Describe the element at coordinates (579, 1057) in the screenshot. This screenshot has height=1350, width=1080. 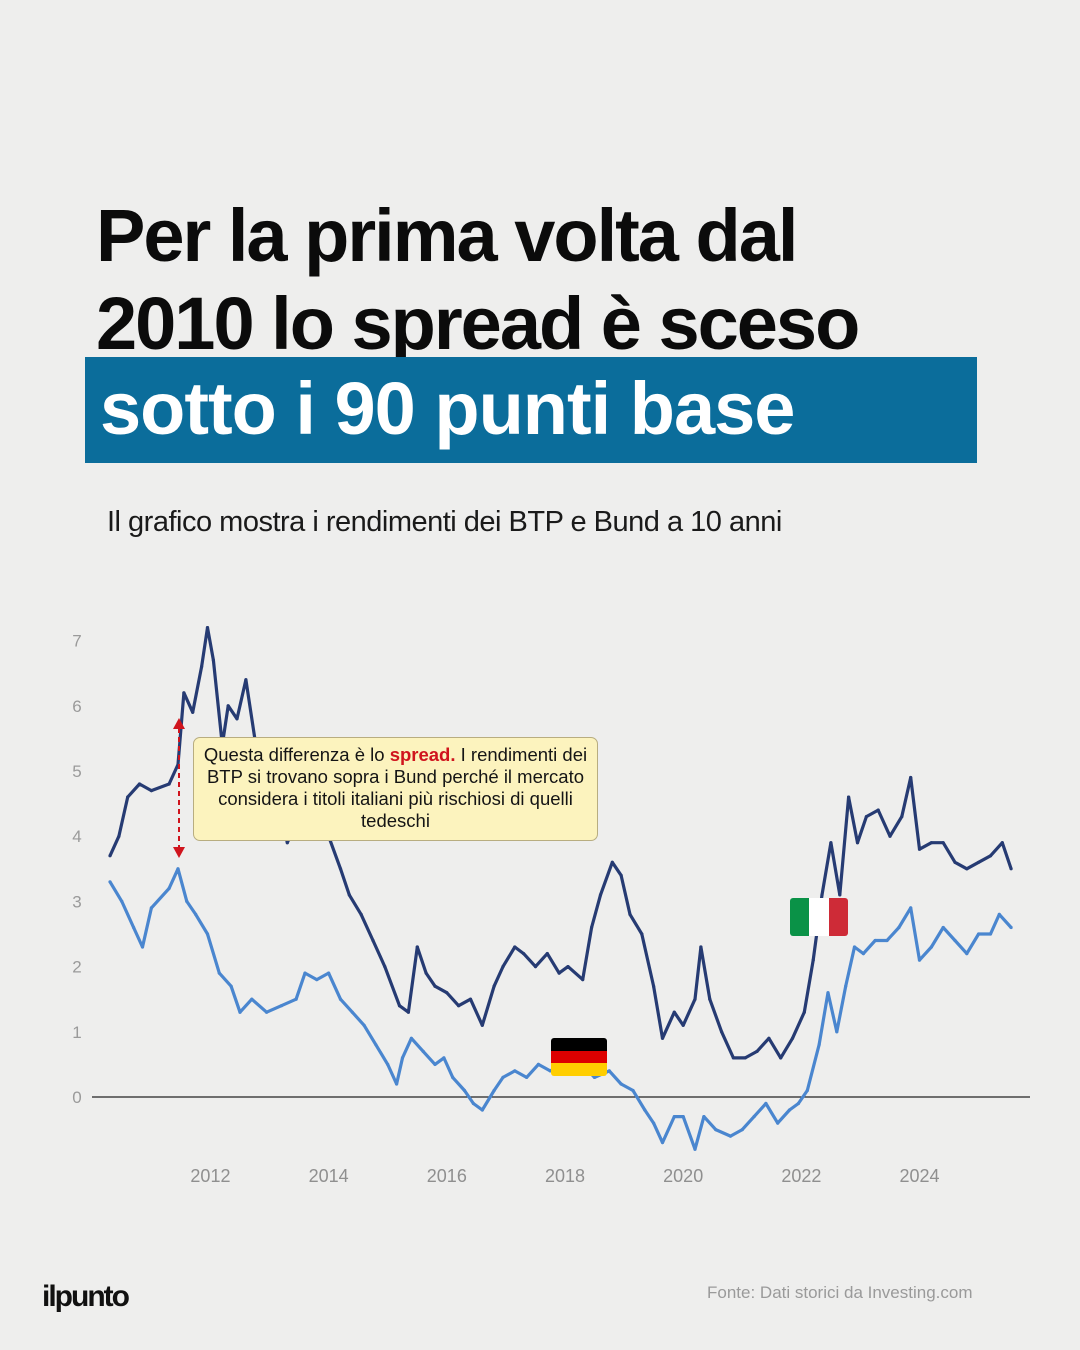
I see `germany-flag-red` at that location.